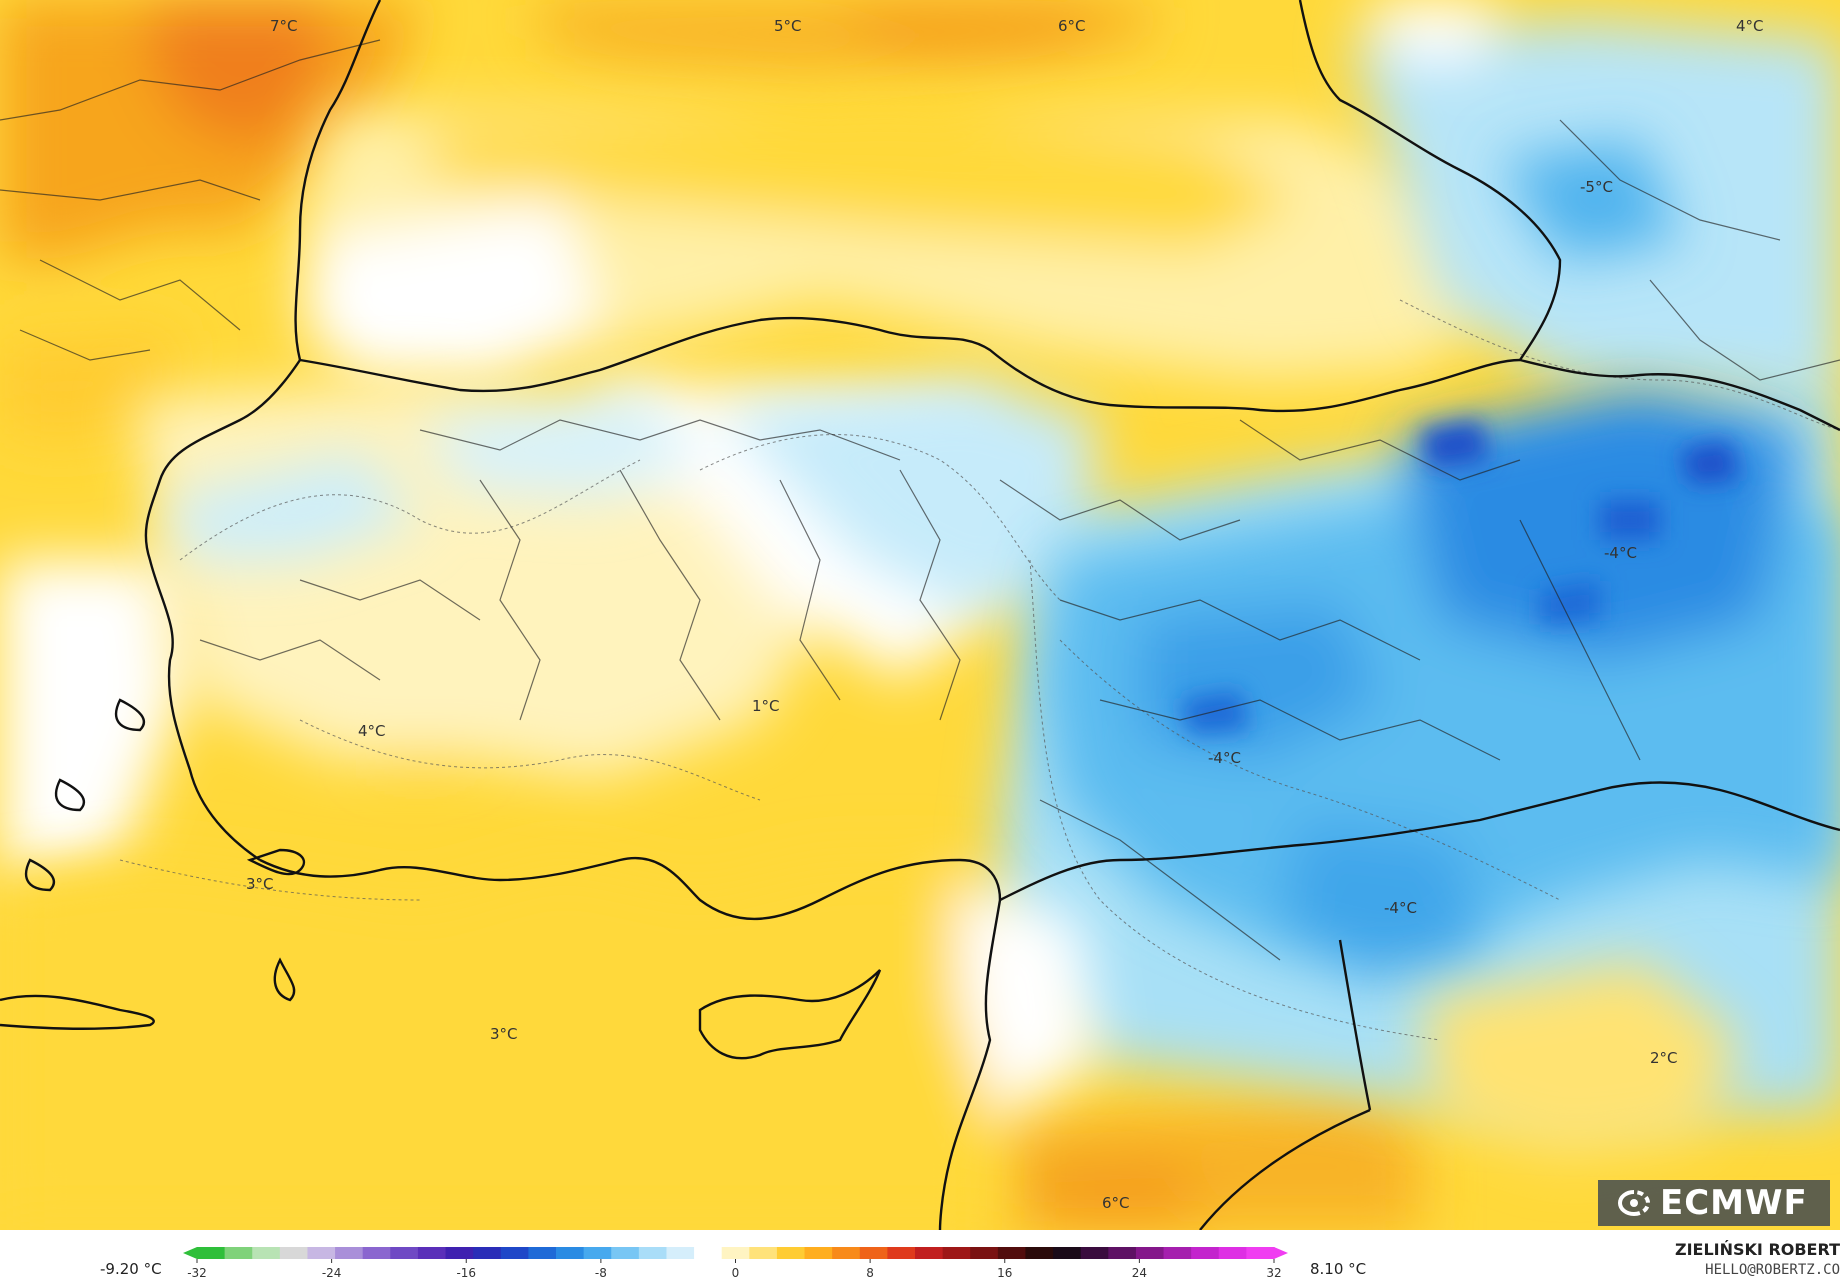 The height and width of the screenshot is (1287, 1840). I want to click on colorbar-tick-label: -24, so click(332, 1273).